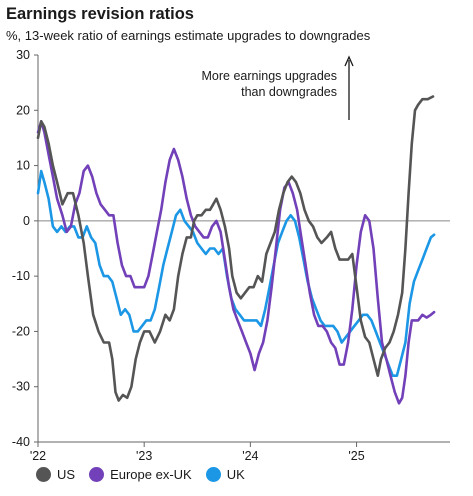 The width and height of the screenshot is (473, 496). What do you see at coordinates (21, 331) in the screenshot?
I see `y-tick-label: -20` at bounding box center [21, 331].